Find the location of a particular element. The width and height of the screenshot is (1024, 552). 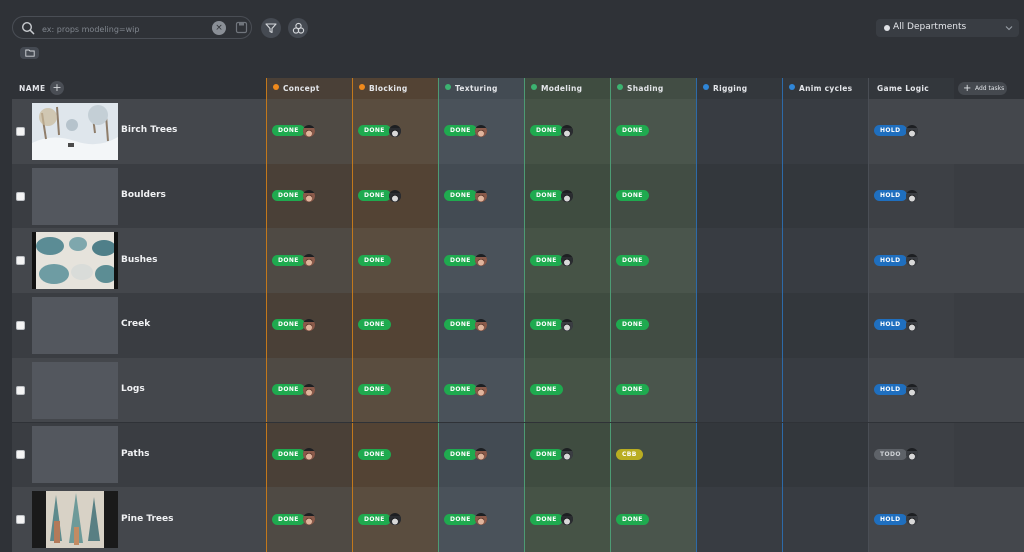

column-header-6: Anim cycles is located at coordinates (825, 88).